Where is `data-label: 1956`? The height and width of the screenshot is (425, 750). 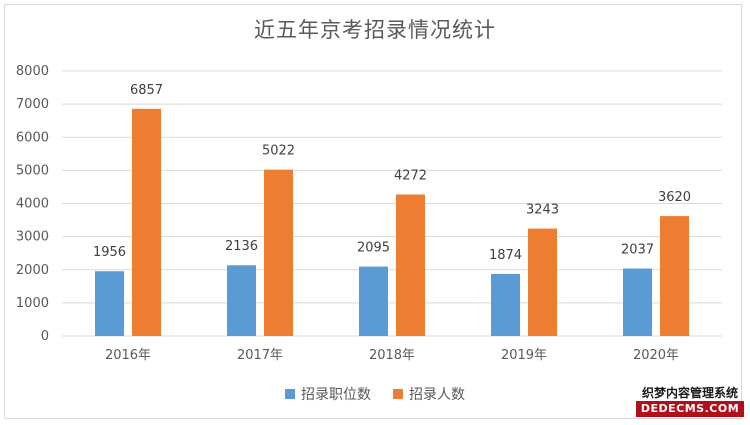
data-label: 1956 is located at coordinates (109, 252).